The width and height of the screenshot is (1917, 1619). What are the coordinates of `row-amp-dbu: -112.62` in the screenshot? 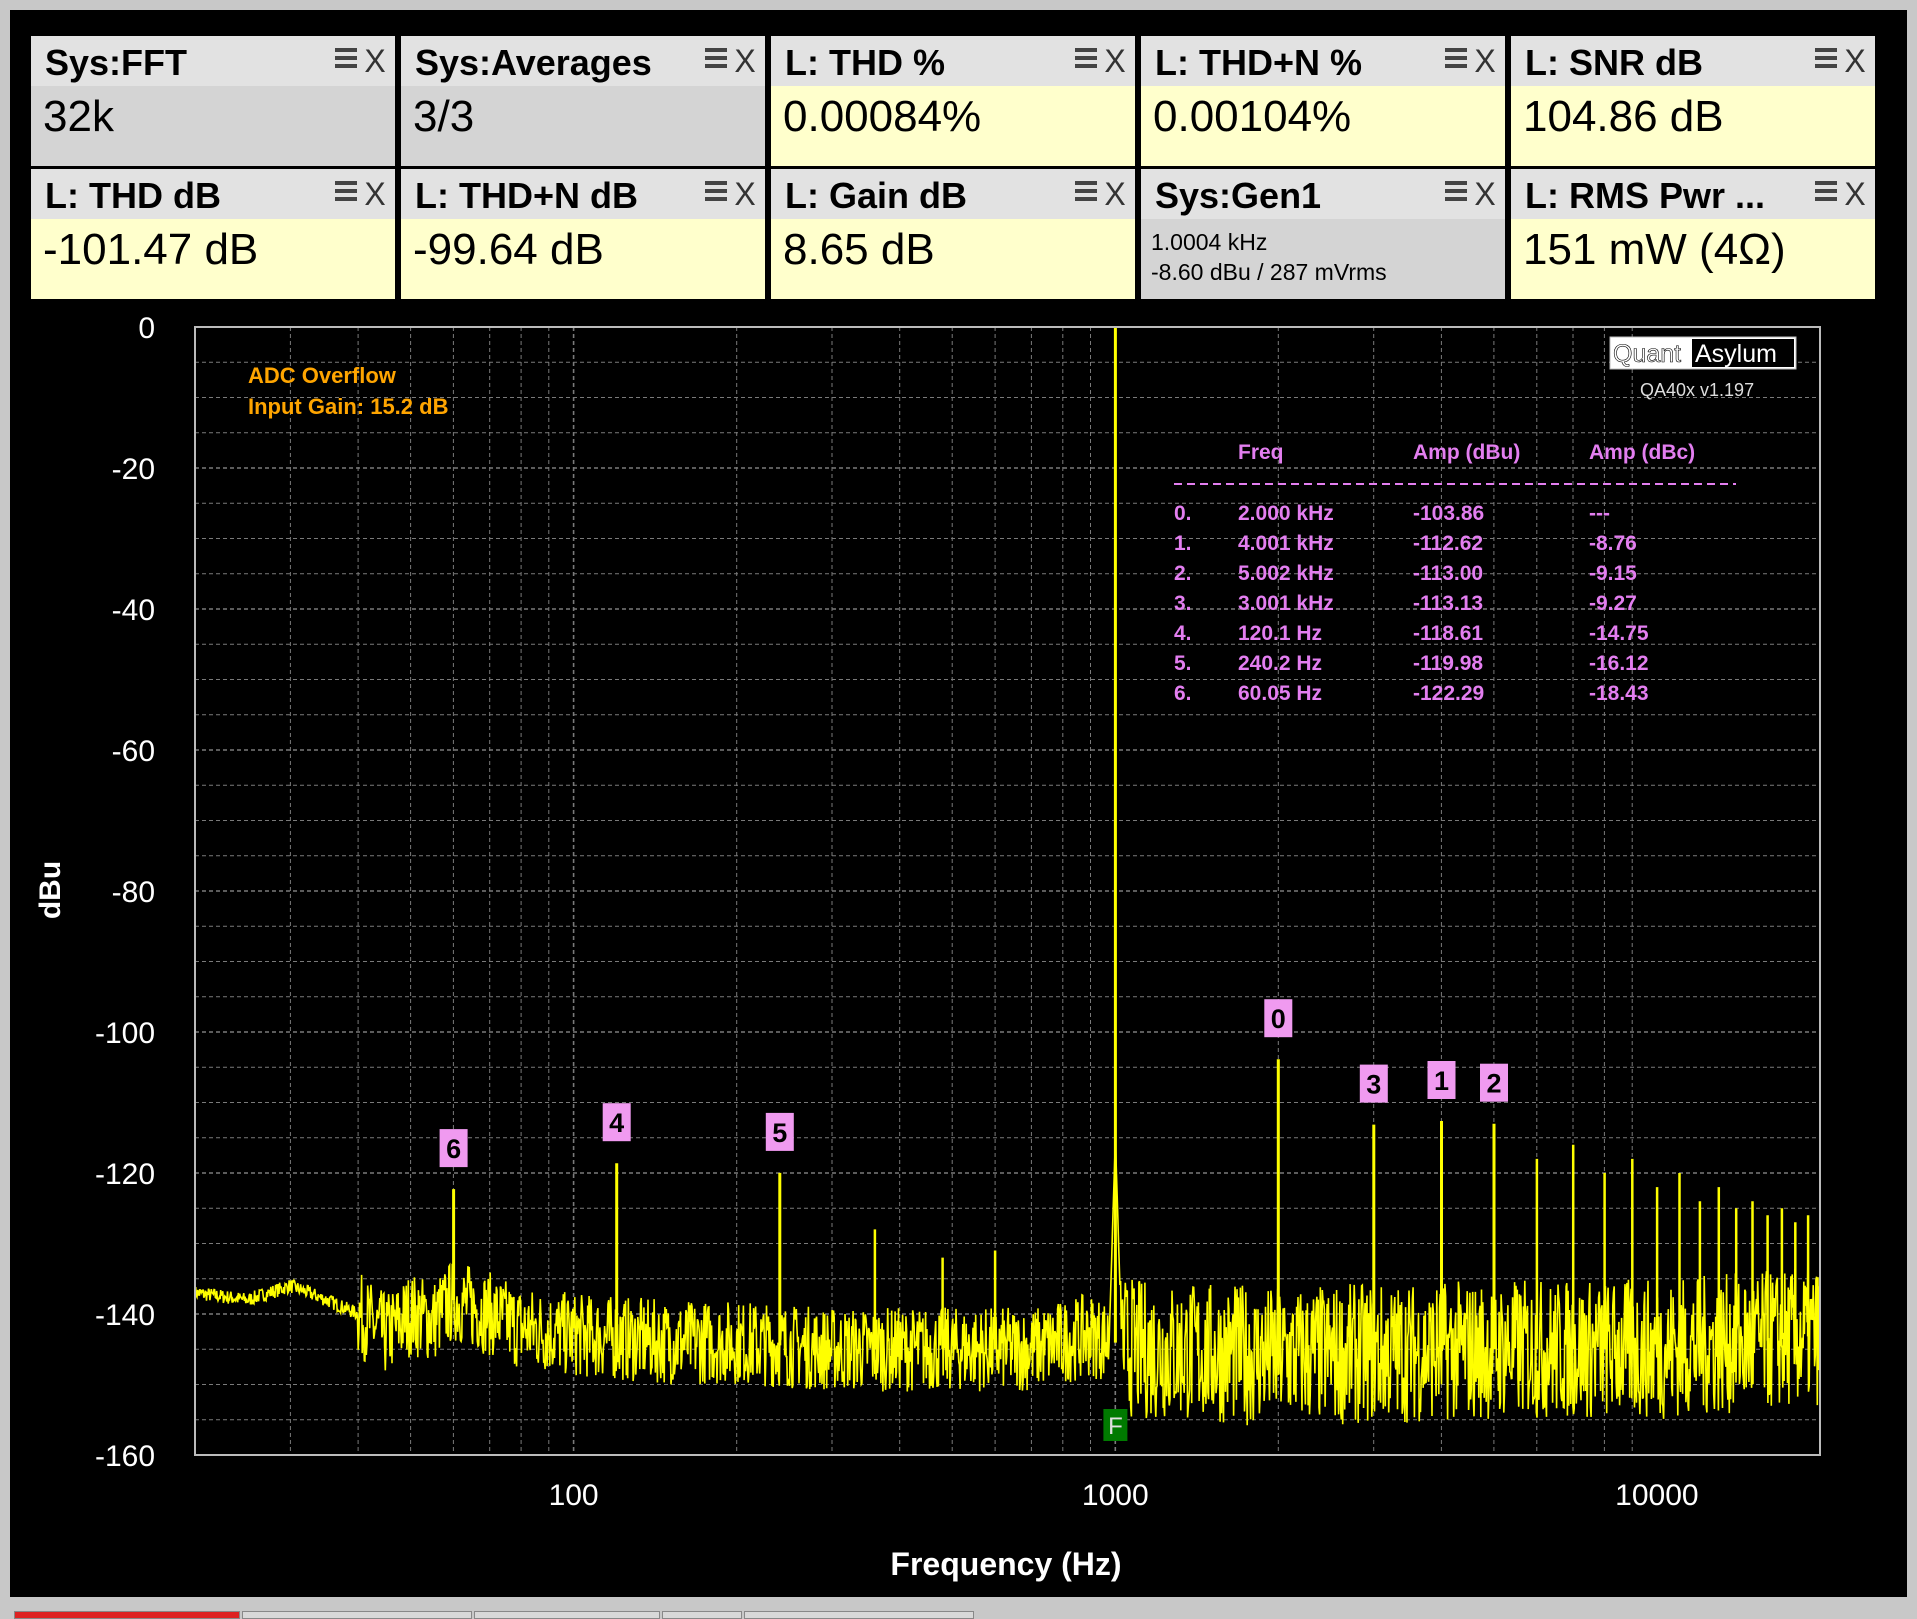 It's located at (1448, 543).